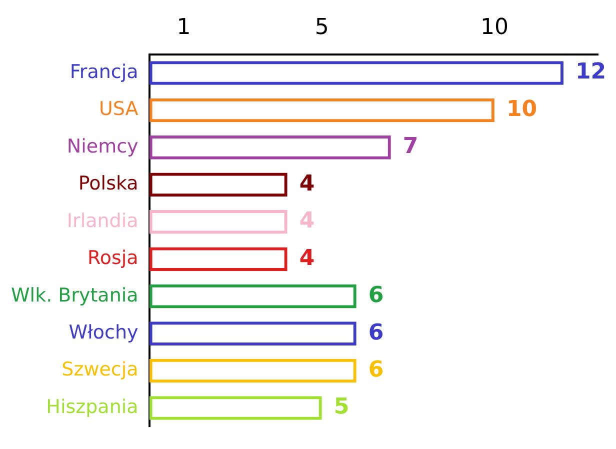 Image resolution: width=616 pixels, height=449 pixels. I want to click on y-tick-label: Włochy, so click(103, 332).